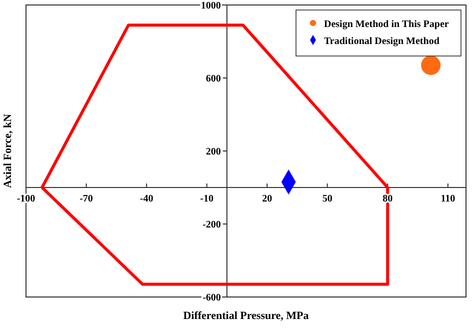  What do you see at coordinates (267, 199) in the screenshot?
I see `x-tick-label: 20` at bounding box center [267, 199].